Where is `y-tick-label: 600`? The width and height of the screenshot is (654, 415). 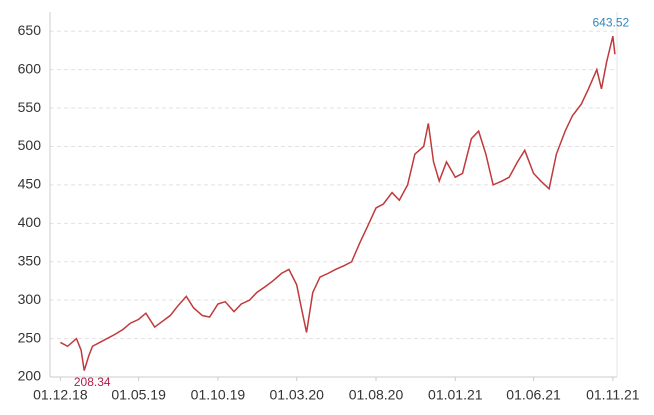 y-tick-label: 600 is located at coordinates (30, 68).